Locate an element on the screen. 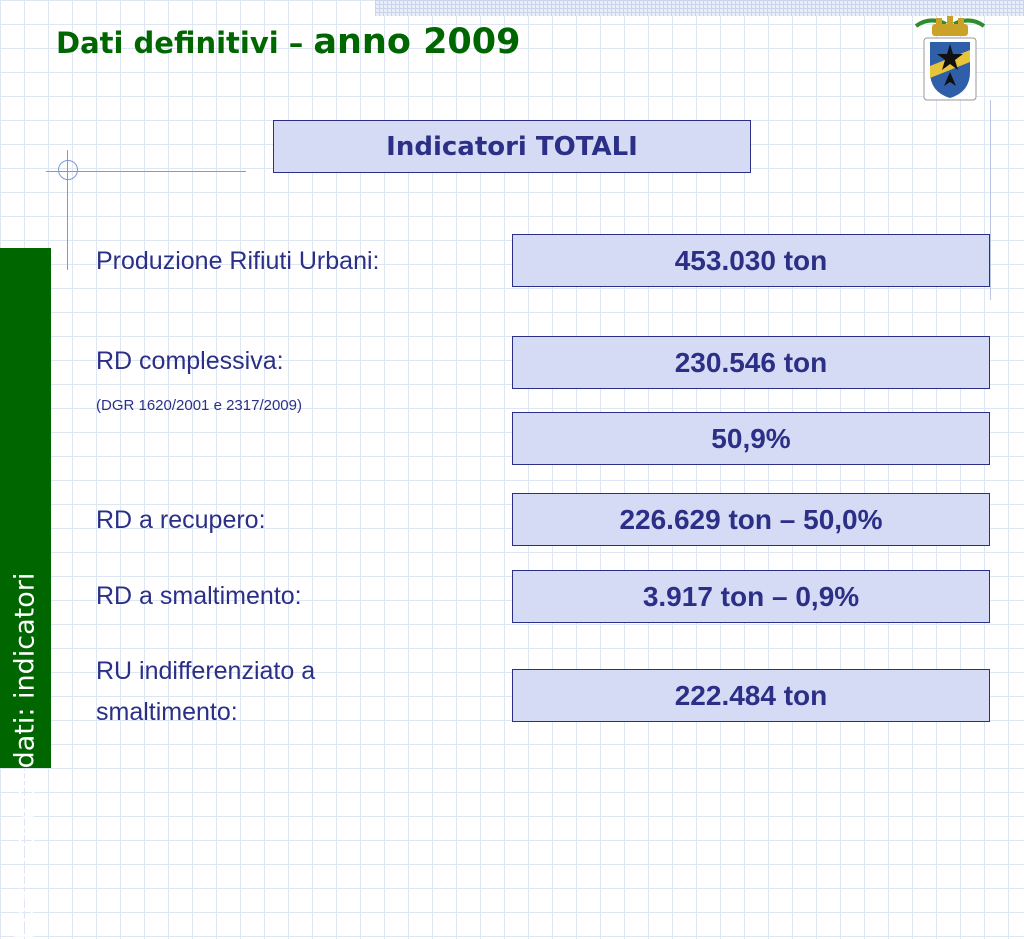 The image size is (1024, 939). value-box-produzione: 453.030 ton is located at coordinates (751, 260).